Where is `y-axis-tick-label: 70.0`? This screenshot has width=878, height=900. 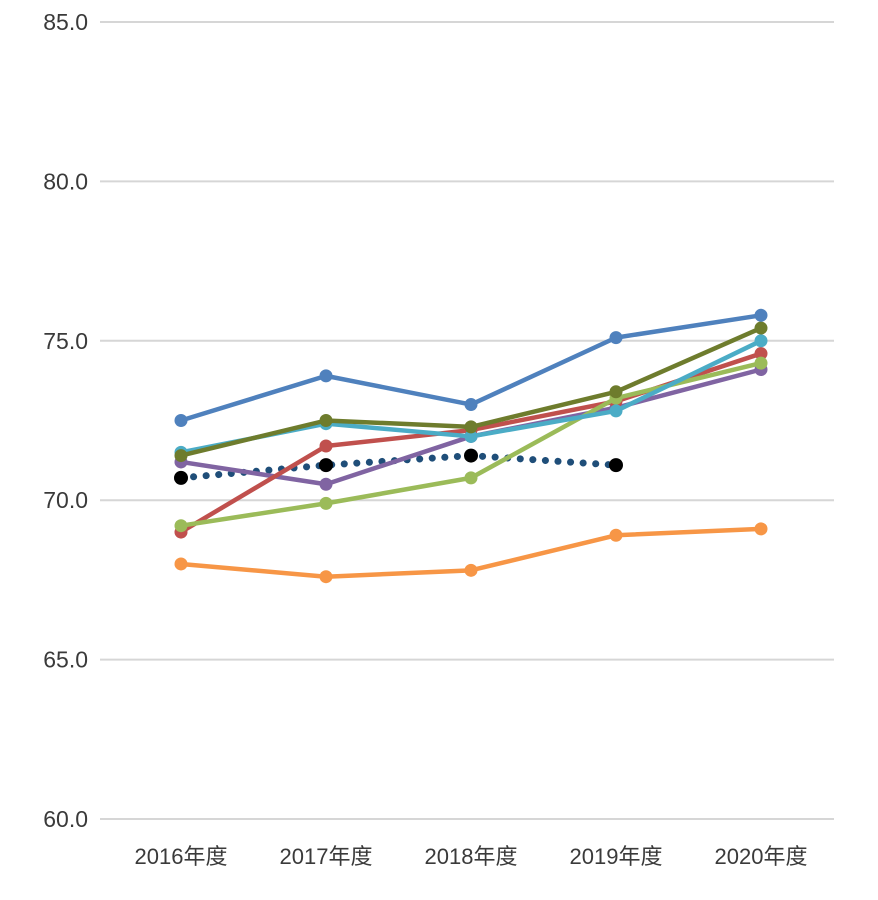 y-axis-tick-label: 70.0 is located at coordinates (65, 500).